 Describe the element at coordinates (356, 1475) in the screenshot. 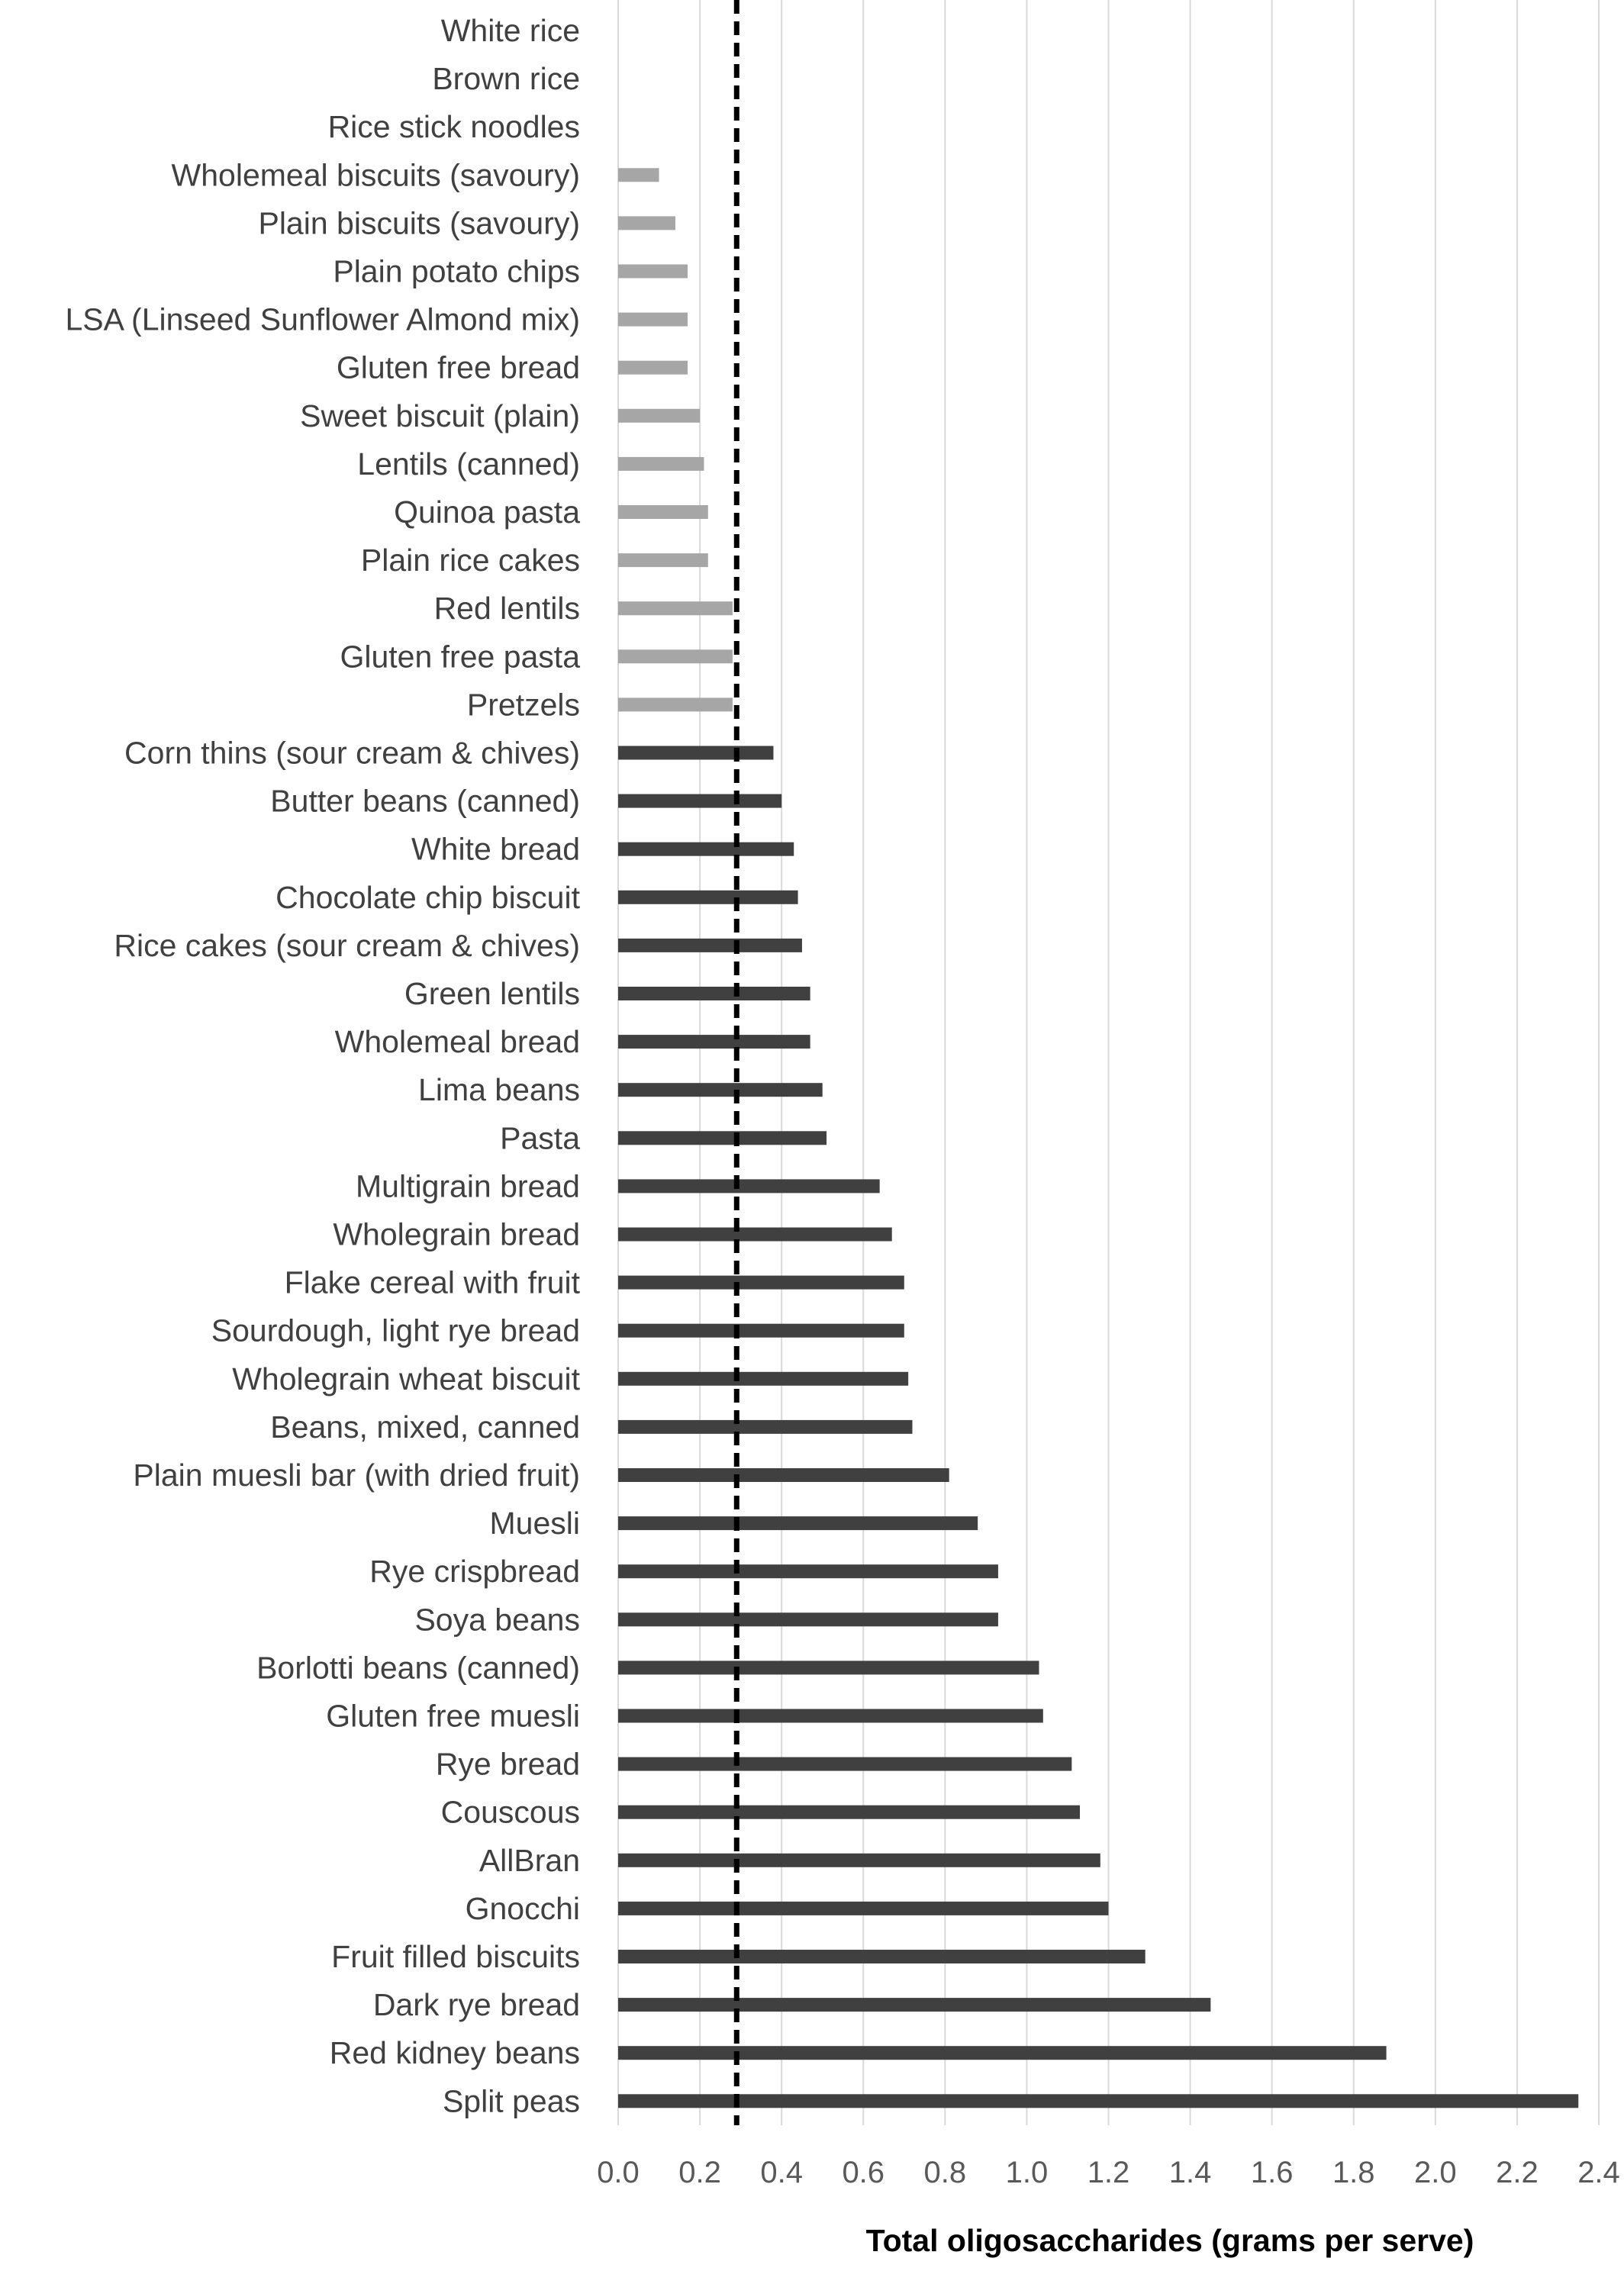

I see `category-label-30: Plain muesli bar (with dried fruit)` at that location.